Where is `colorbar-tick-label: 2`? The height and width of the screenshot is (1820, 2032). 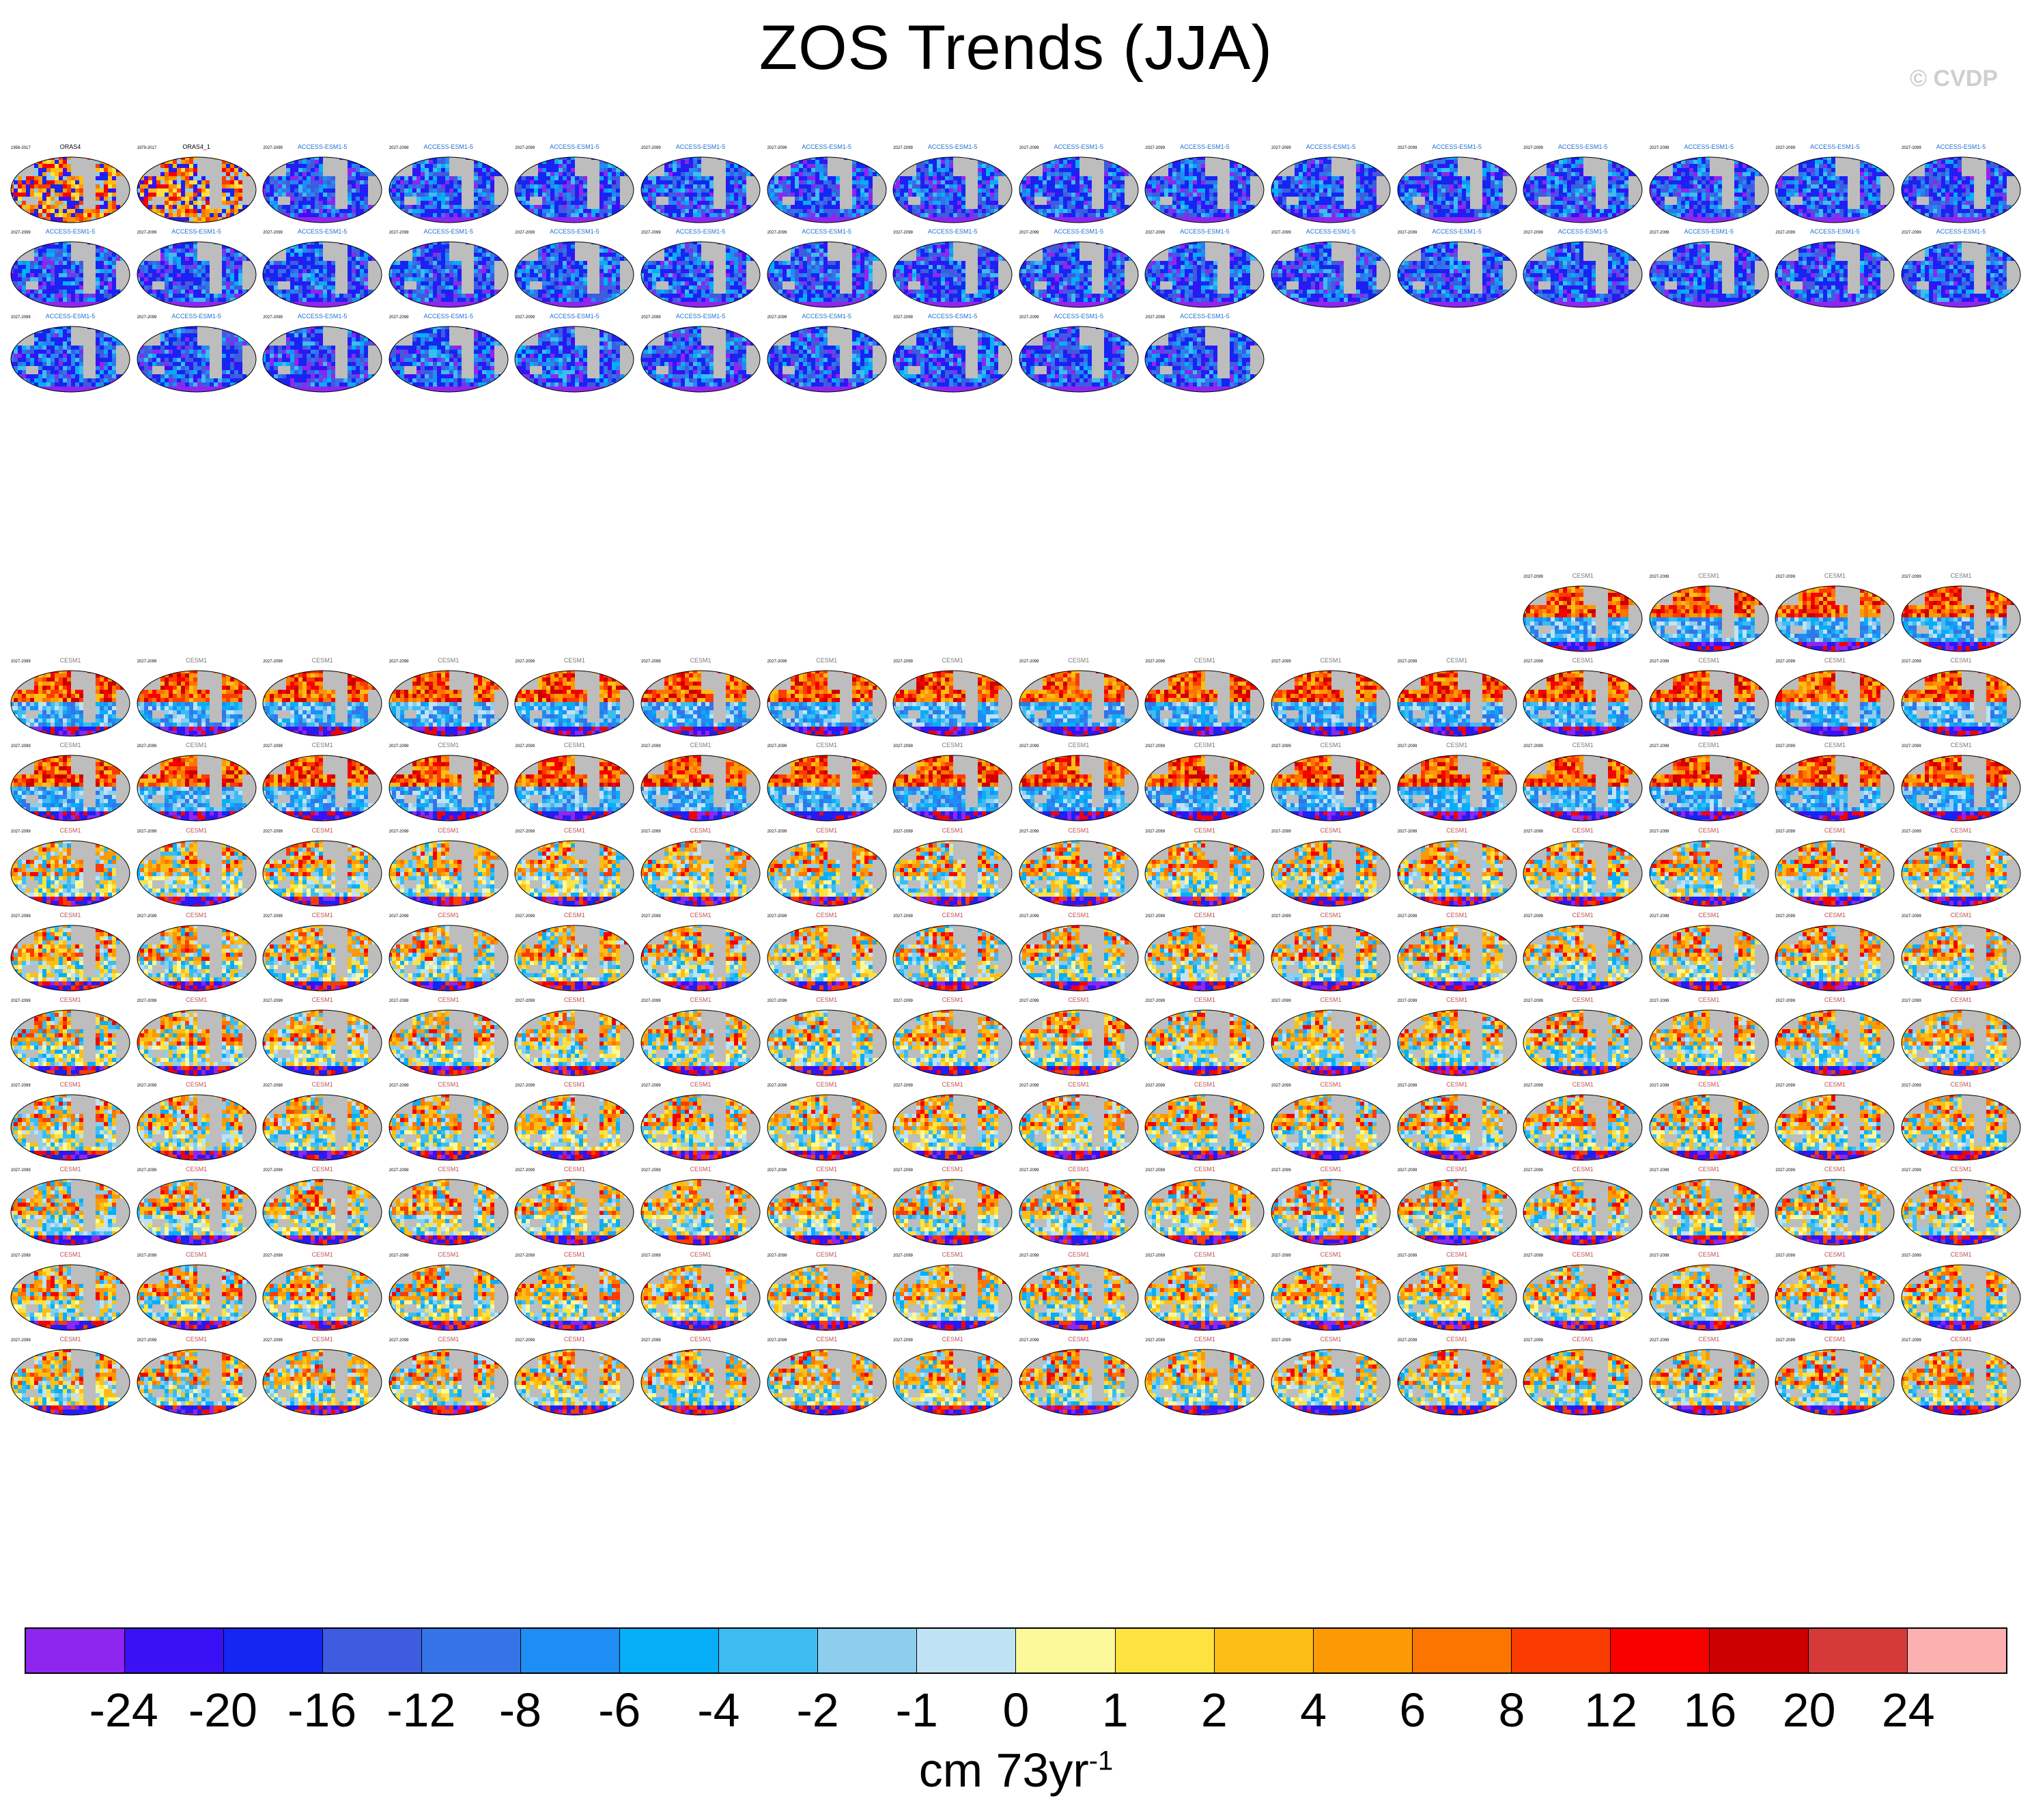
colorbar-tick-label: 2 is located at coordinates (1214, 1710).